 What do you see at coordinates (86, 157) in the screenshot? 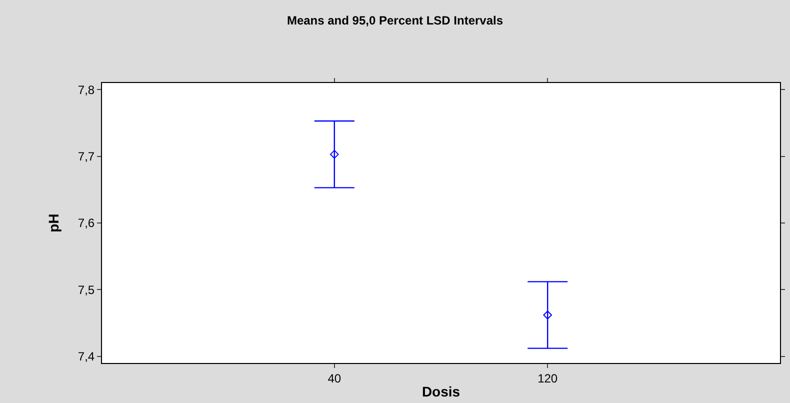
I see `y-tick-label: 7,7` at bounding box center [86, 157].